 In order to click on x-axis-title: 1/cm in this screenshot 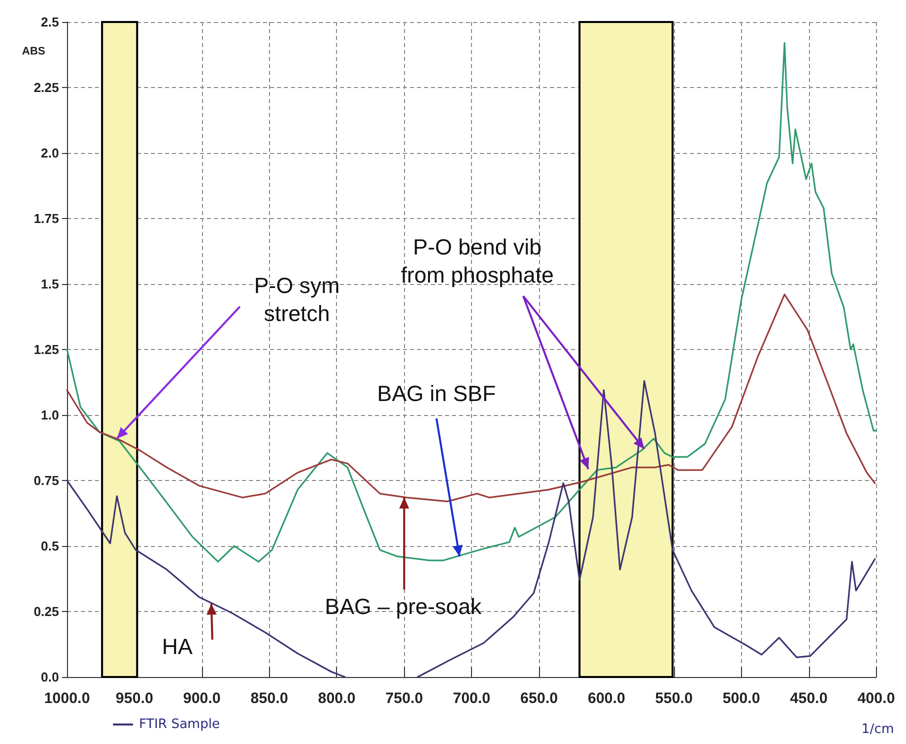, I will do `click(878, 729)`.